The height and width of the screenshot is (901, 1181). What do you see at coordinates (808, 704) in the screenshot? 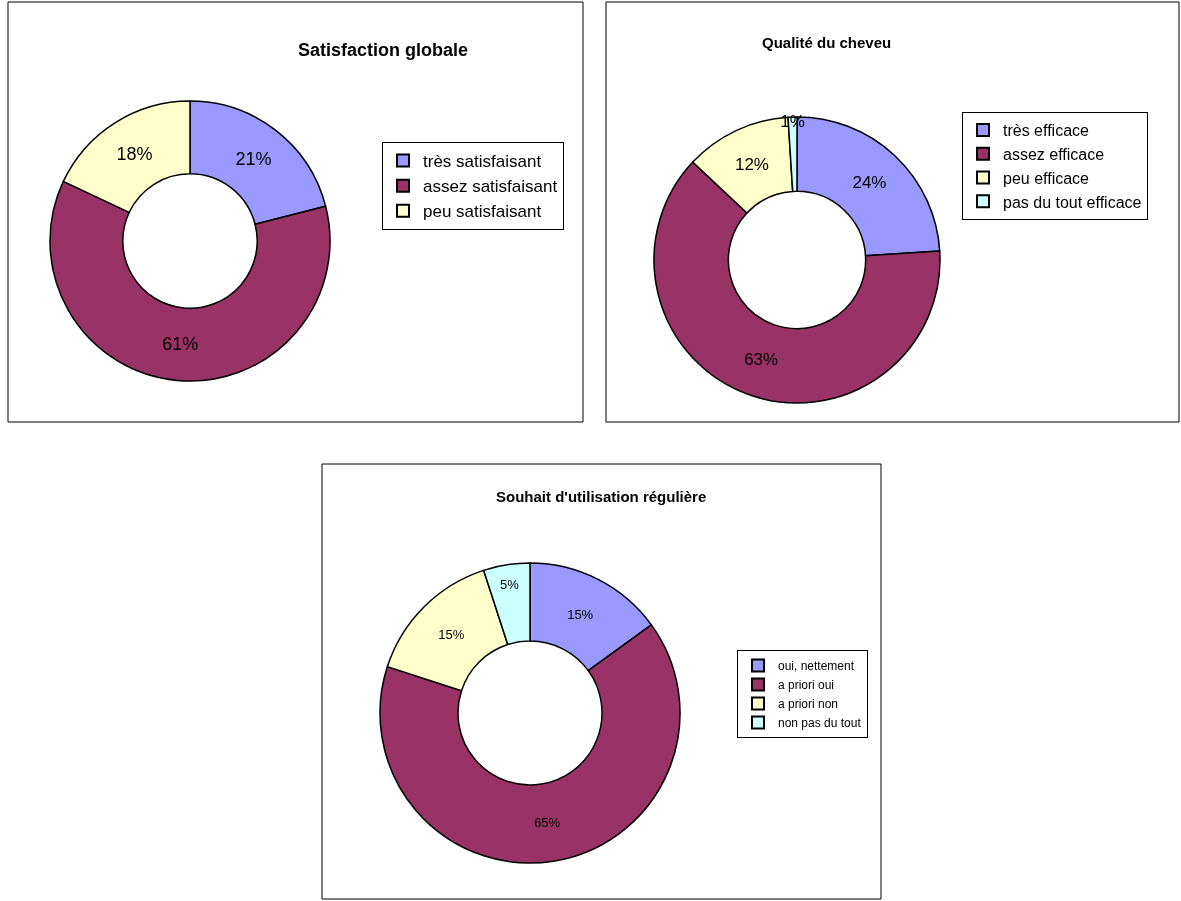
I see `legend-label: a priori non` at bounding box center [808, 704].